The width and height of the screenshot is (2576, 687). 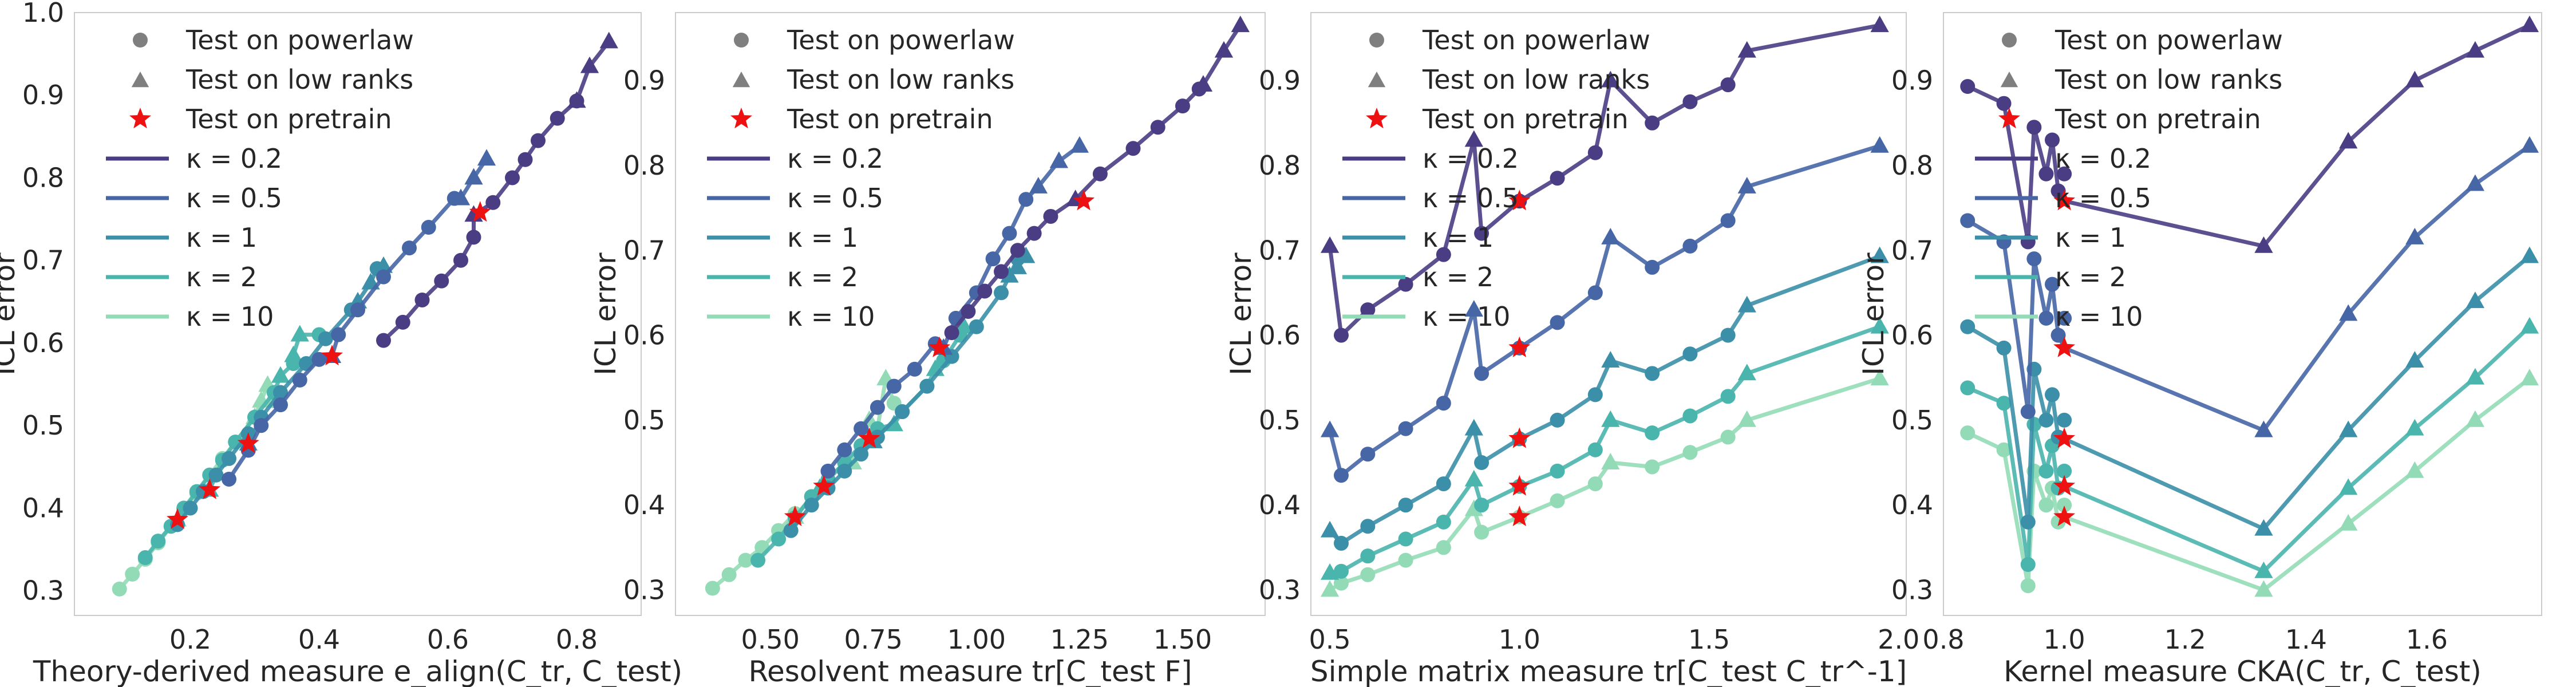 What do you see at coordinates (770, 640) in the screenshot?
I see `x-tick-label: 0.50` at bounding box center [770, 640].